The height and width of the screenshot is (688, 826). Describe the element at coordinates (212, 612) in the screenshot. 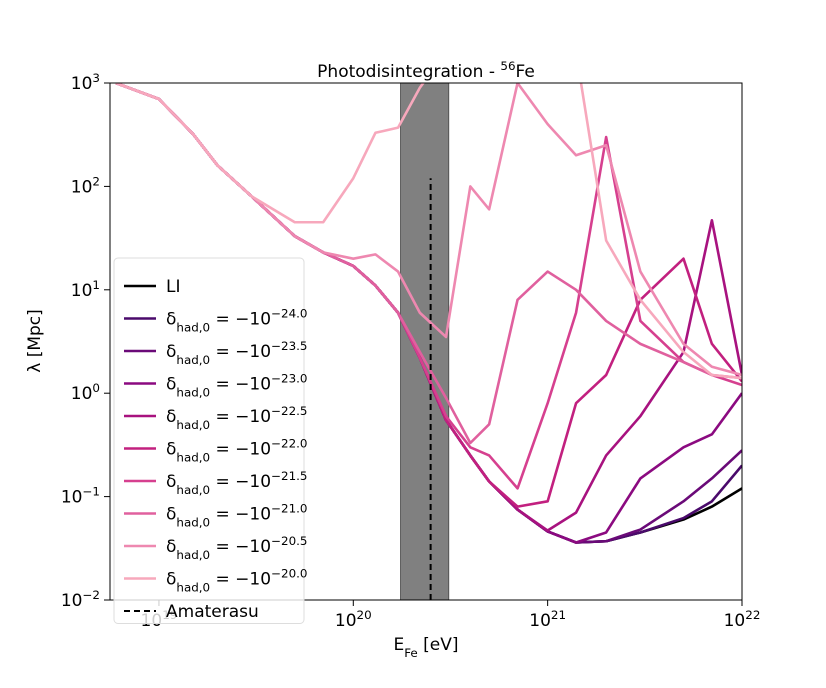

I see `legend-label: Amaterasu` at that location.